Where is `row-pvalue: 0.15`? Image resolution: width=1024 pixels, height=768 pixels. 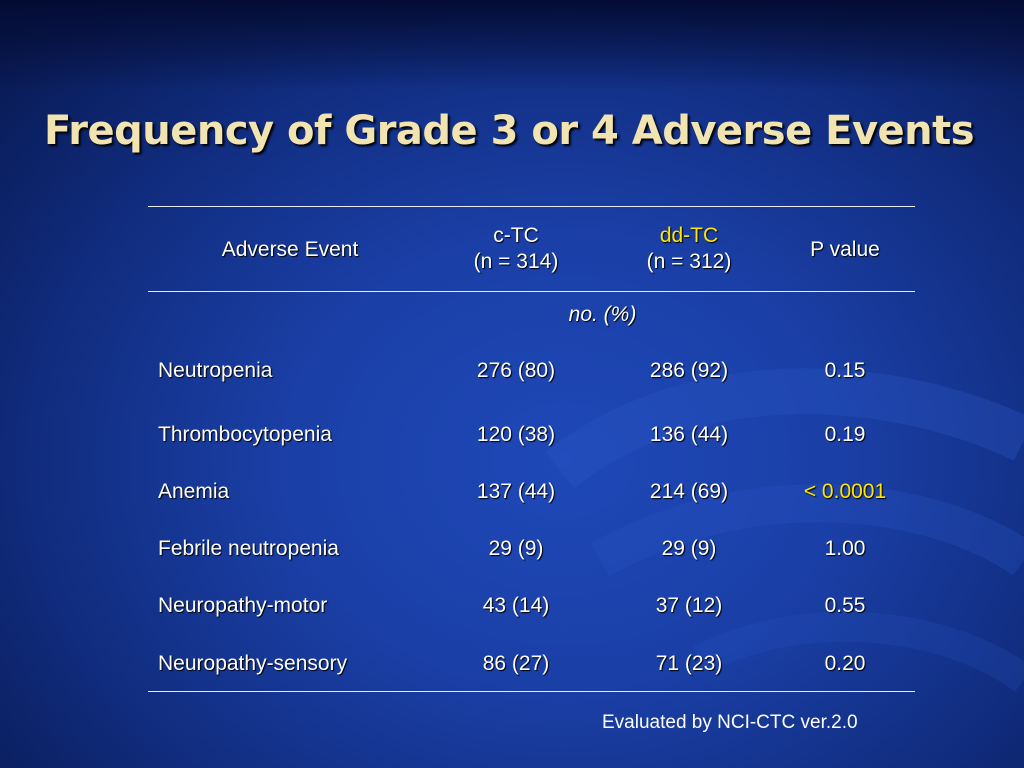
row-pvalue: 0.15 is located at coordinates (845, 370).